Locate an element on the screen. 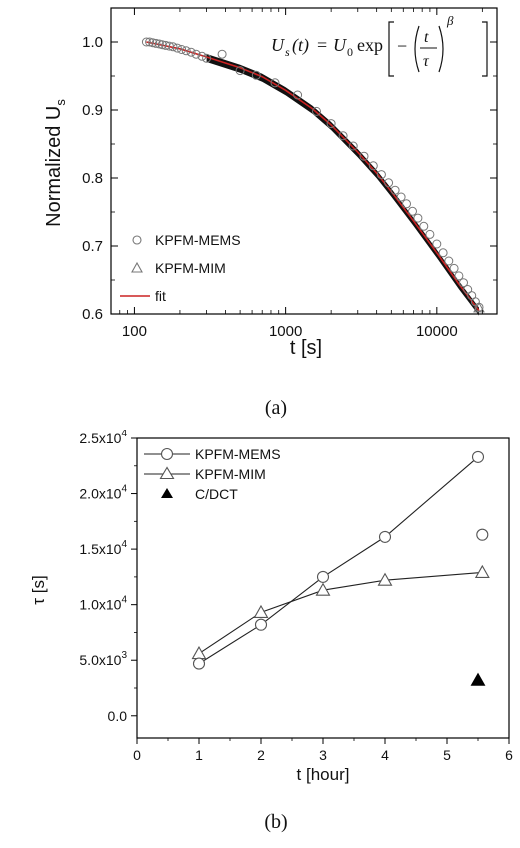 The width and height of the screenshot is (520, 848). legend-b-mim-marker is located at coordinates (167, 473).